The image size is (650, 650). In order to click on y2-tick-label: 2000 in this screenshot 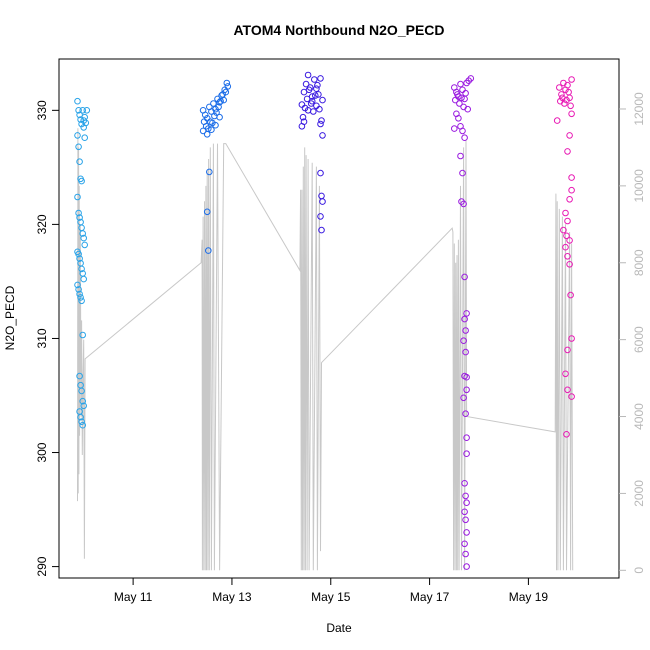, I will do `click(639, 493)`.